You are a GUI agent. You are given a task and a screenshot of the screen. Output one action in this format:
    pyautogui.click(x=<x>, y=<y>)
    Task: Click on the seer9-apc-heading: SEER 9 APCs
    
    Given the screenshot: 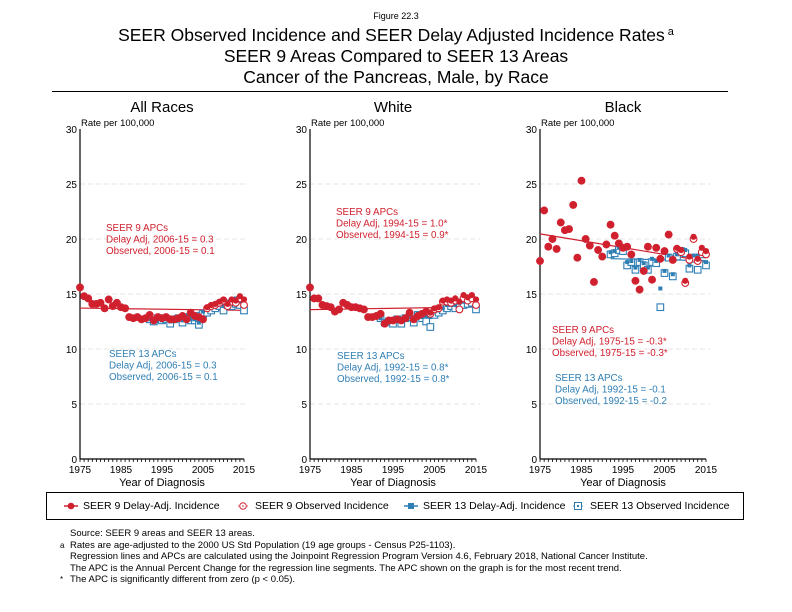 What is the action you would take?
    pyautogui.click(x=137, y=228)
    